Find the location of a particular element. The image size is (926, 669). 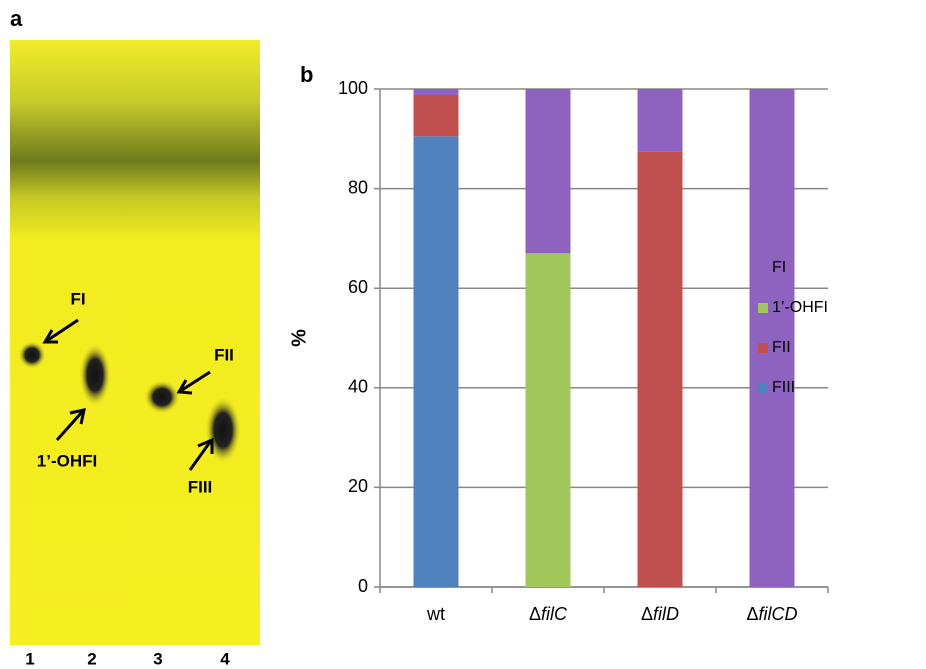

x-tick-label: ΔfilCDΔ is located at coordinates (771, 614).